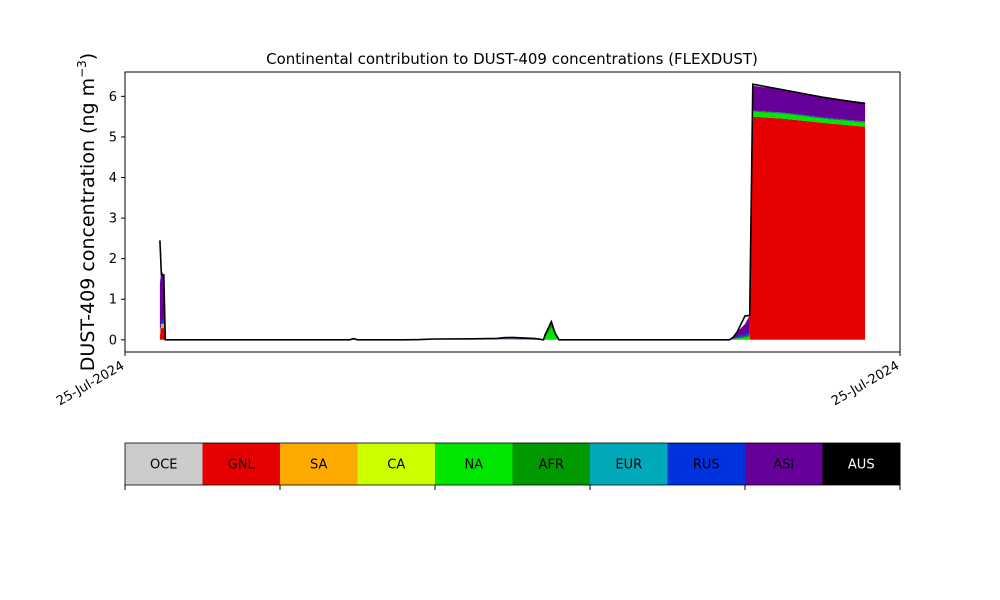 The width and height of the screenshot is (1000, 600). What do you see at coordinates (87, 212) in the screenshot?
I see `y-axis-label: DUST-409 concentration (ng m−3)` at bounding box center [87, 212].